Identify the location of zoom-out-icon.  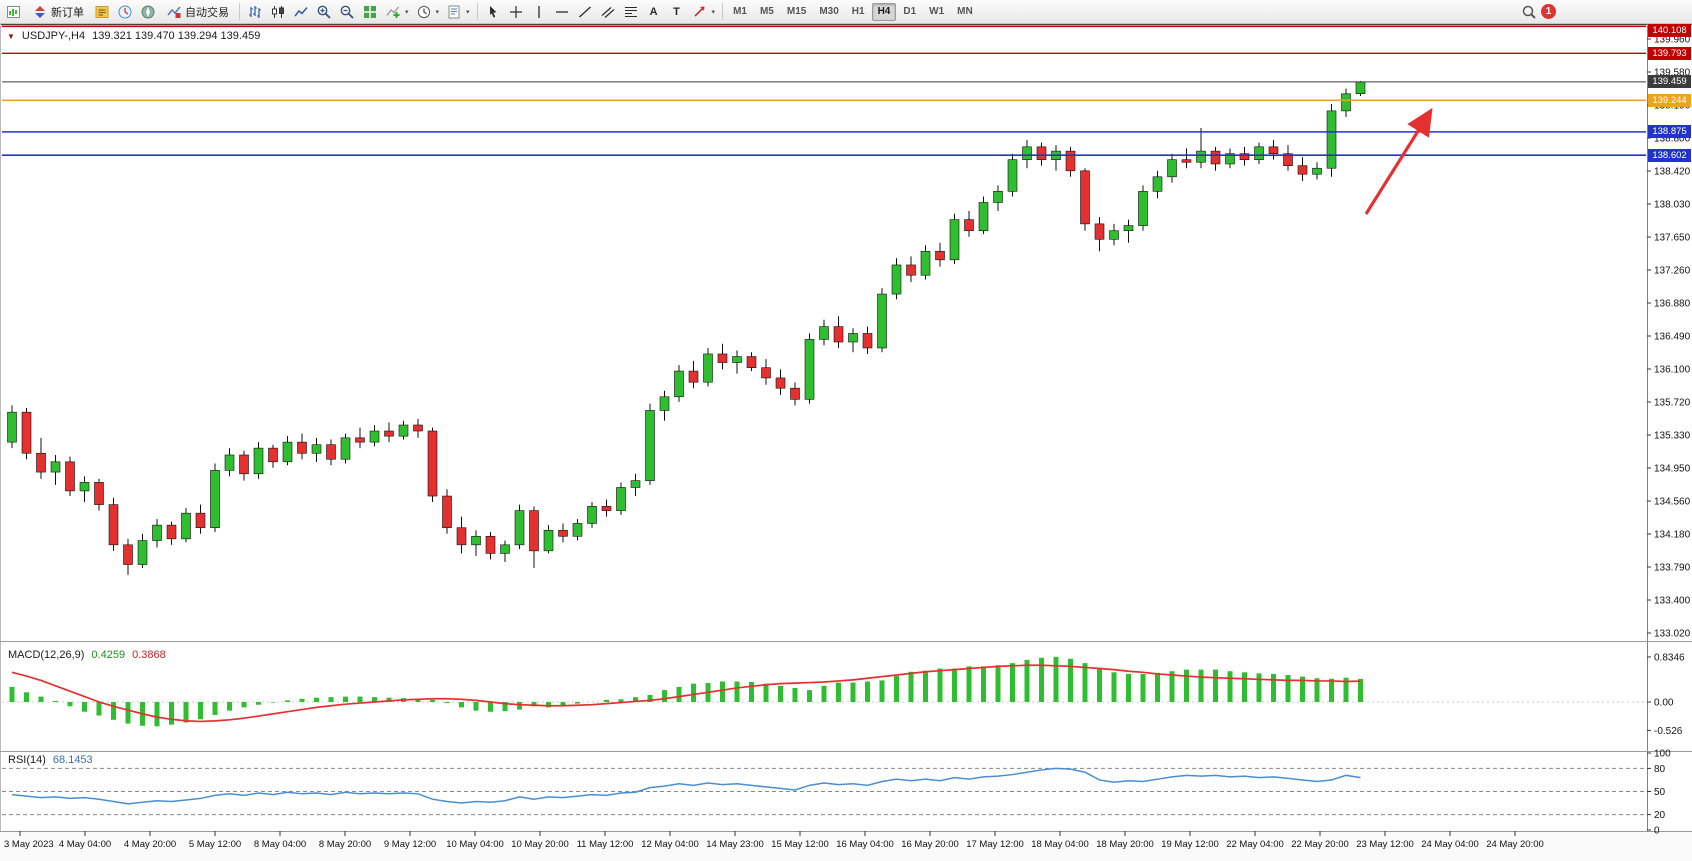
(347, 12).